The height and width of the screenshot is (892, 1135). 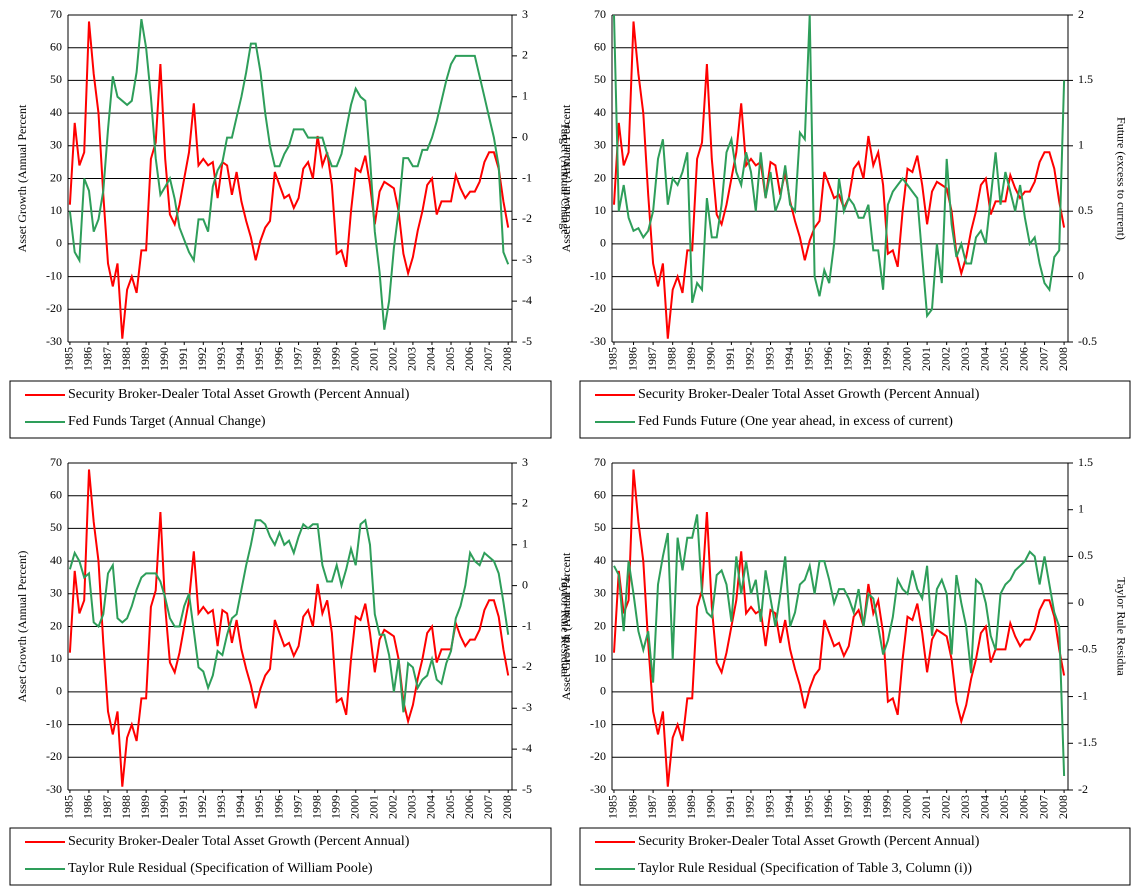 What do you see at coordinates (393, 359) in the screenshot?
I see `x-tick-label: 2002` at bounding box center [393, 359].